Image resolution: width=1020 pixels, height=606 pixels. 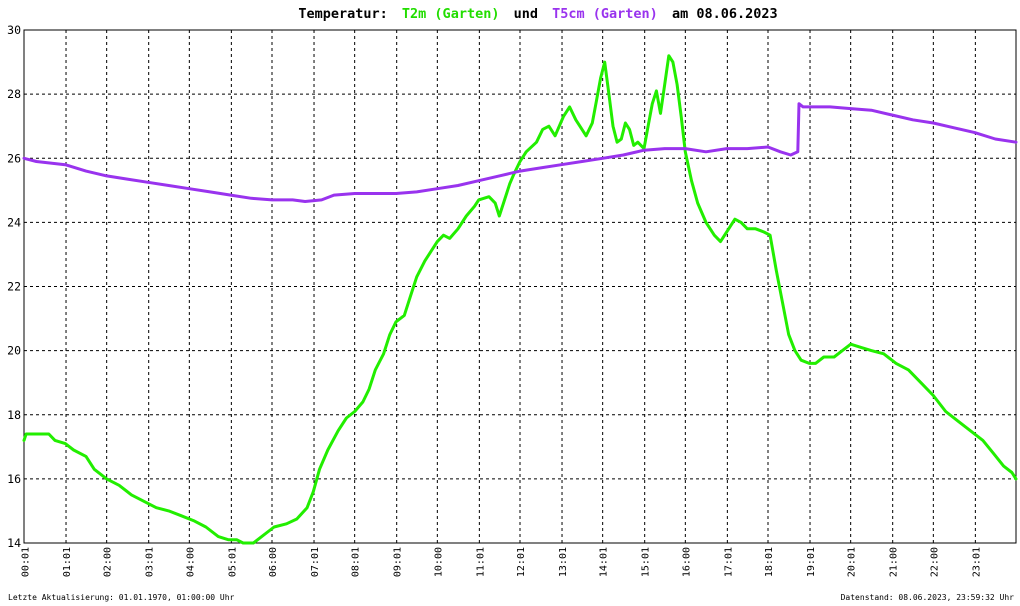 I want to click on x-tick-label: 18:01, so click(x=769, y=562).